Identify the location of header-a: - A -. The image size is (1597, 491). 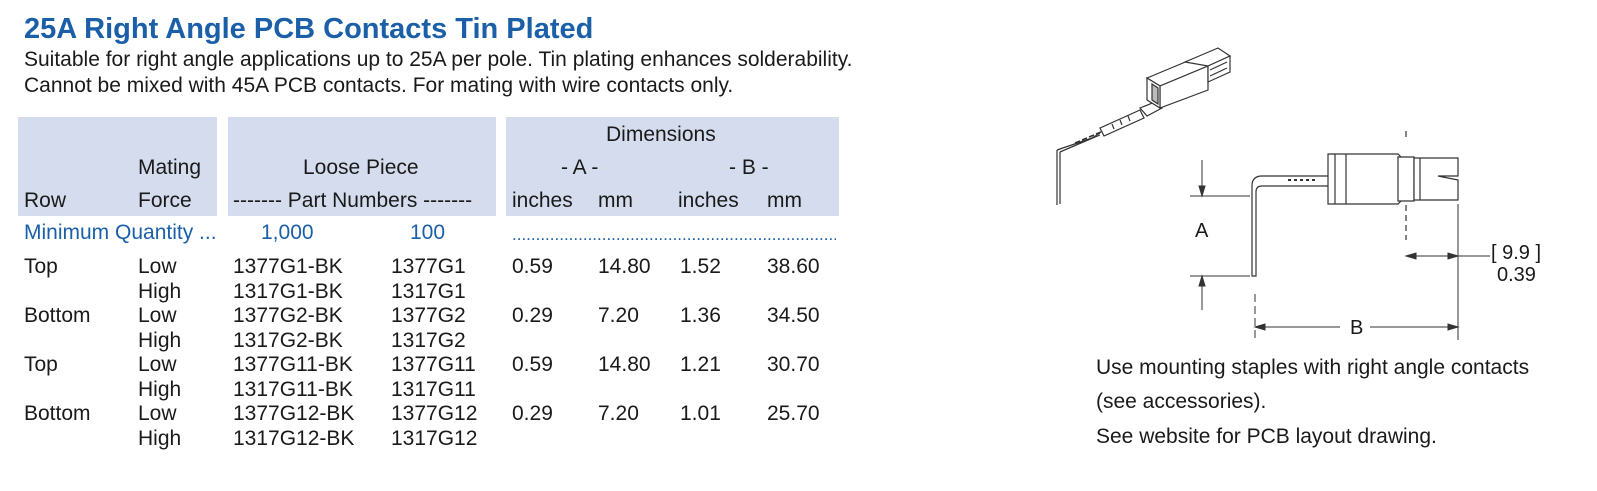
(580, 167).